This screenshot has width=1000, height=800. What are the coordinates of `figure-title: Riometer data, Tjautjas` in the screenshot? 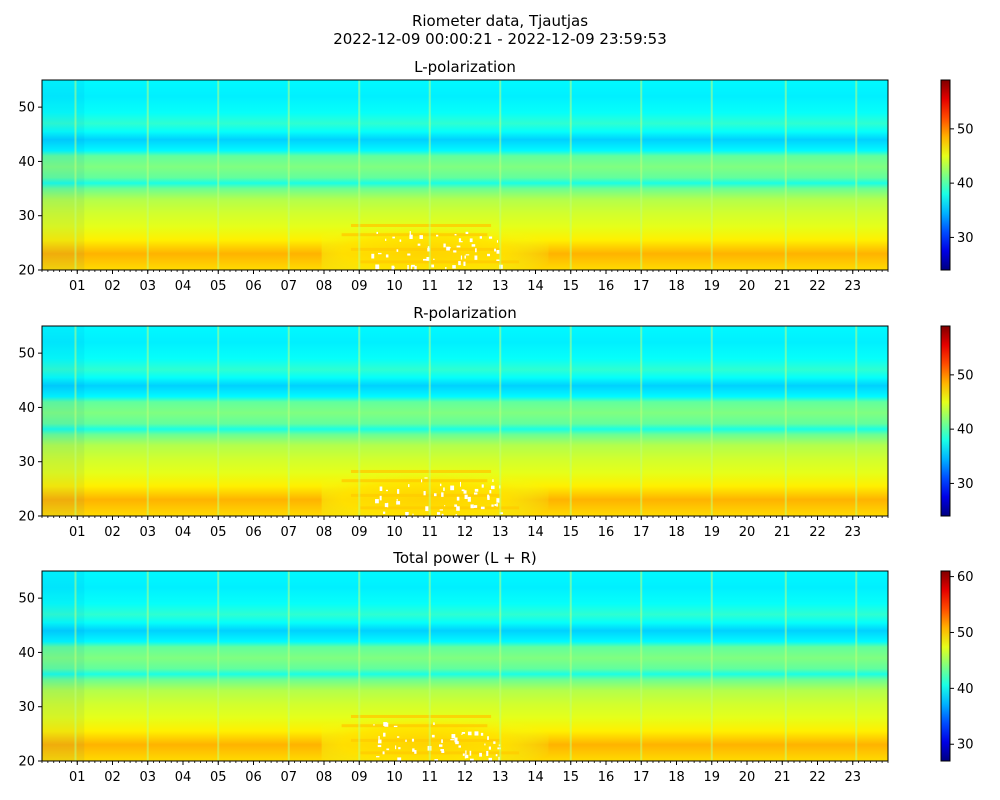 It's located at (500, 21).